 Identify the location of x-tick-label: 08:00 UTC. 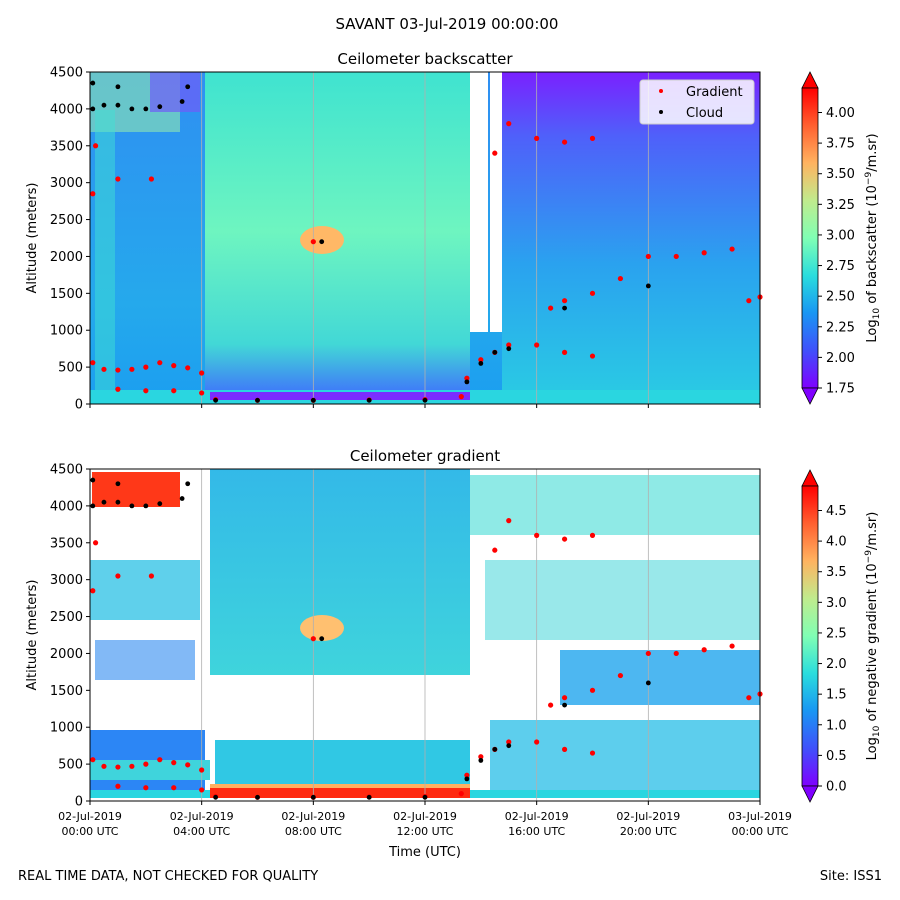
(313, 831).